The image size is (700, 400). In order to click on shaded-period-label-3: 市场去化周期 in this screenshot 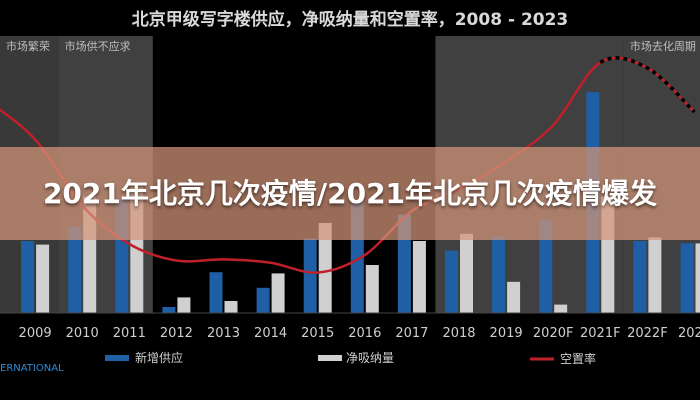, I will do `click(663, 46)`.